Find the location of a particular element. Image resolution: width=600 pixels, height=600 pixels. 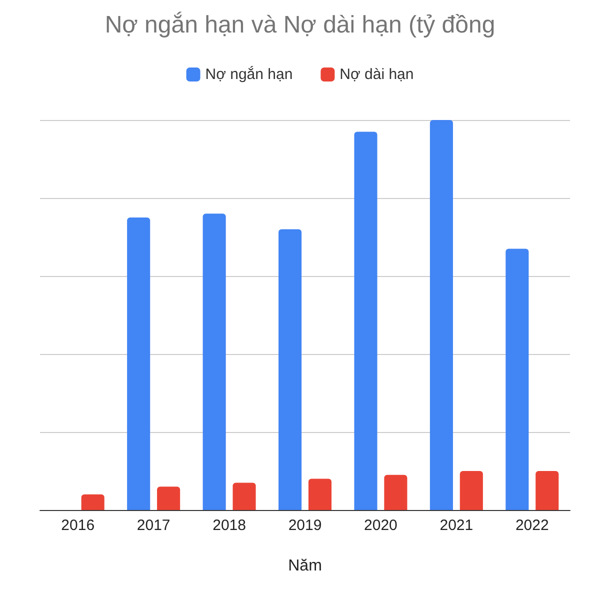

x-tick-label: 2017 is located at coordinates (153, 525).